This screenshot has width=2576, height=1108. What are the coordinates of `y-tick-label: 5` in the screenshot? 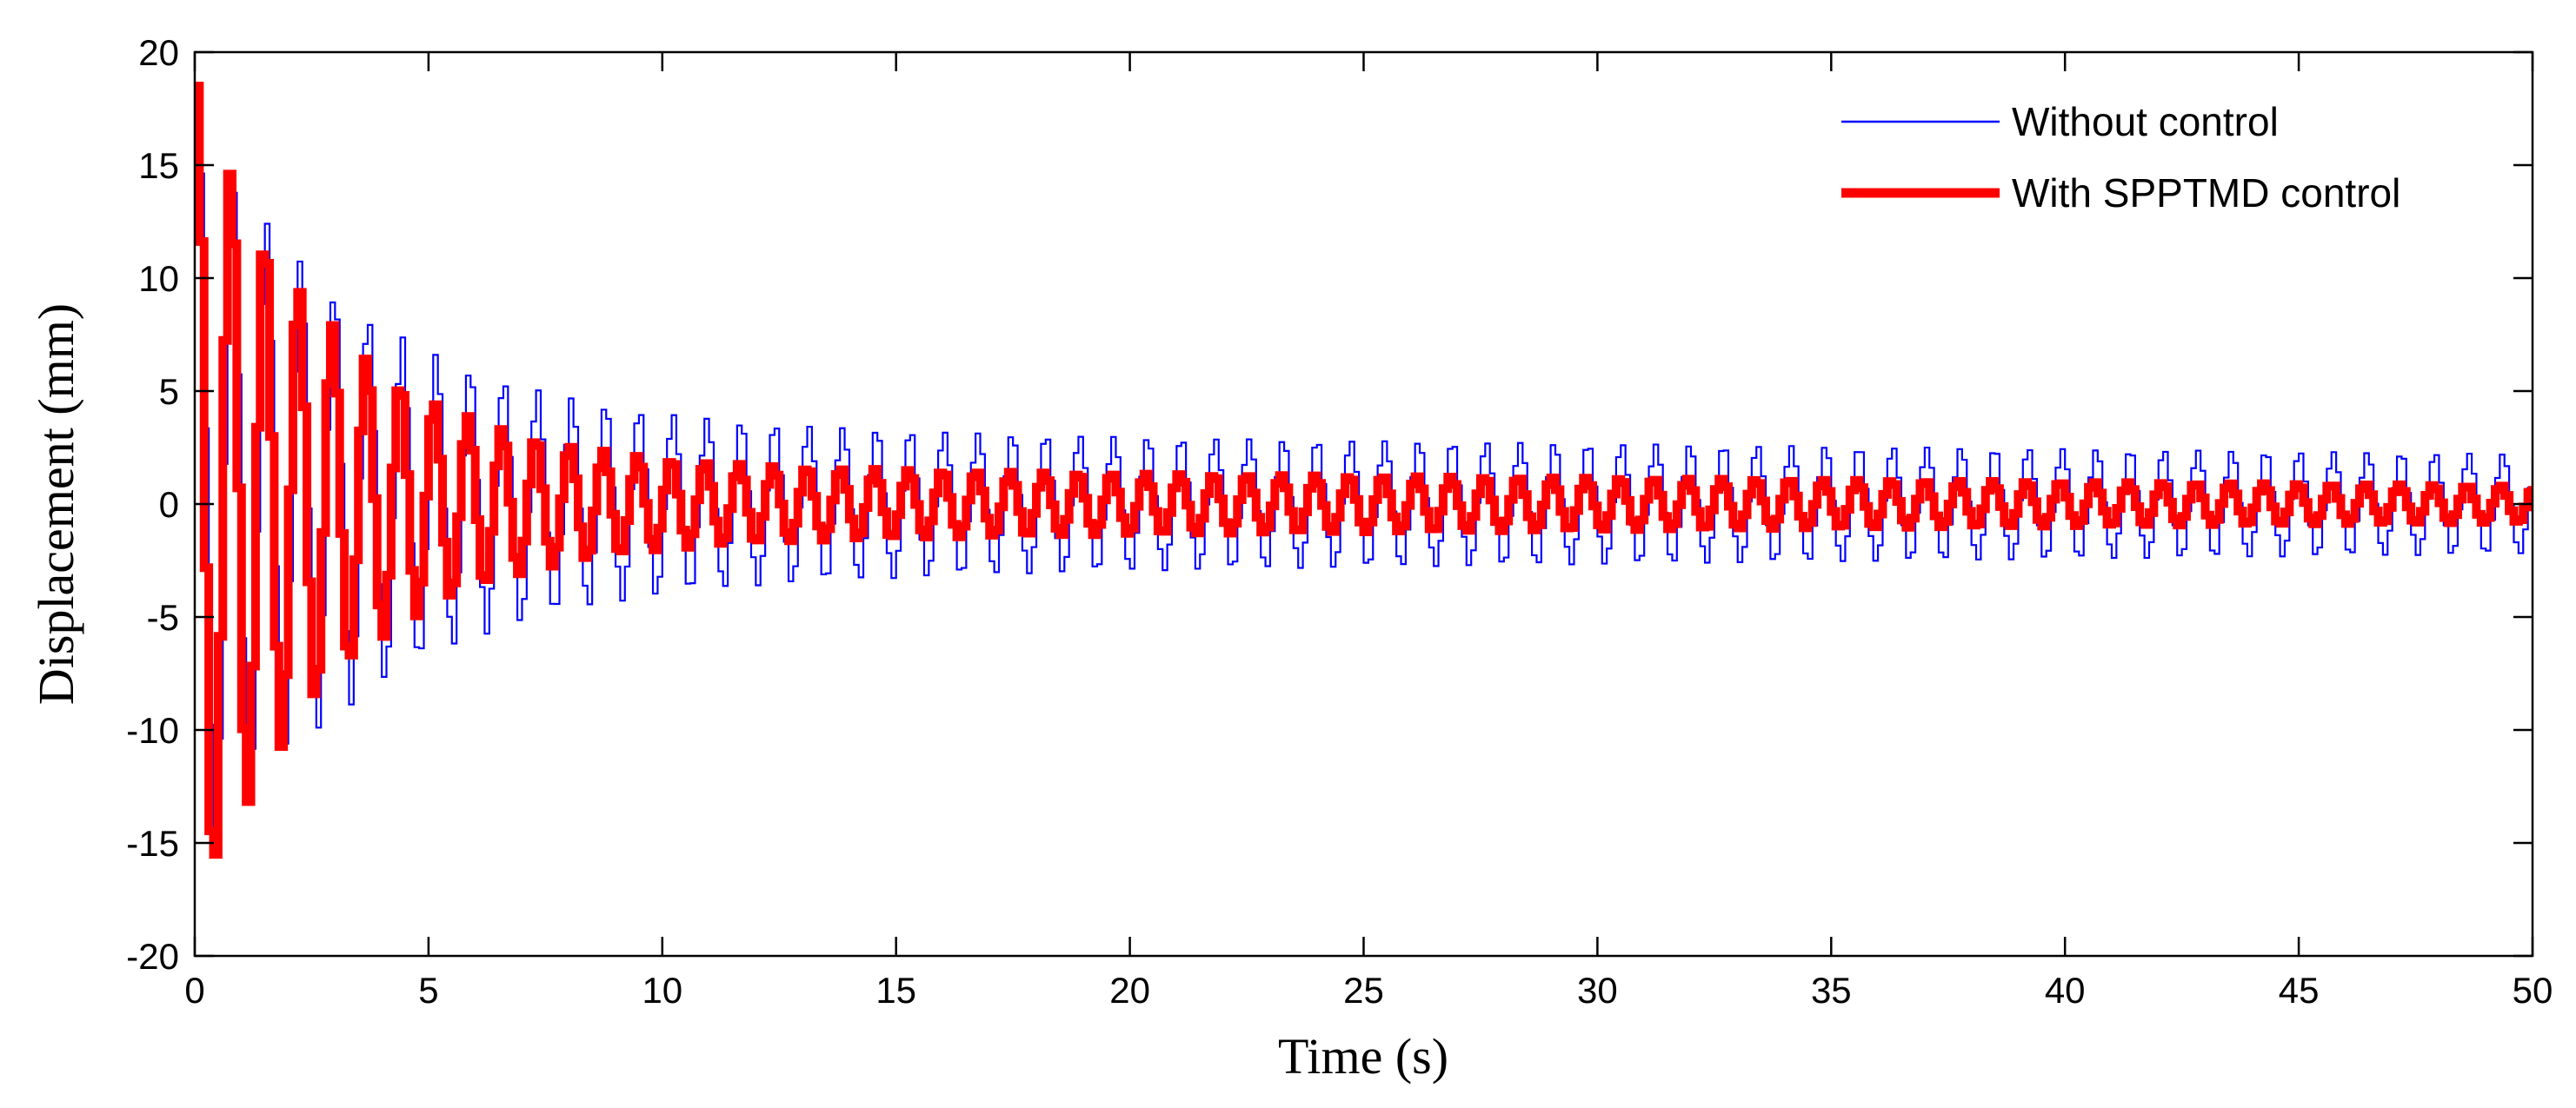 It's located at (169, 391).